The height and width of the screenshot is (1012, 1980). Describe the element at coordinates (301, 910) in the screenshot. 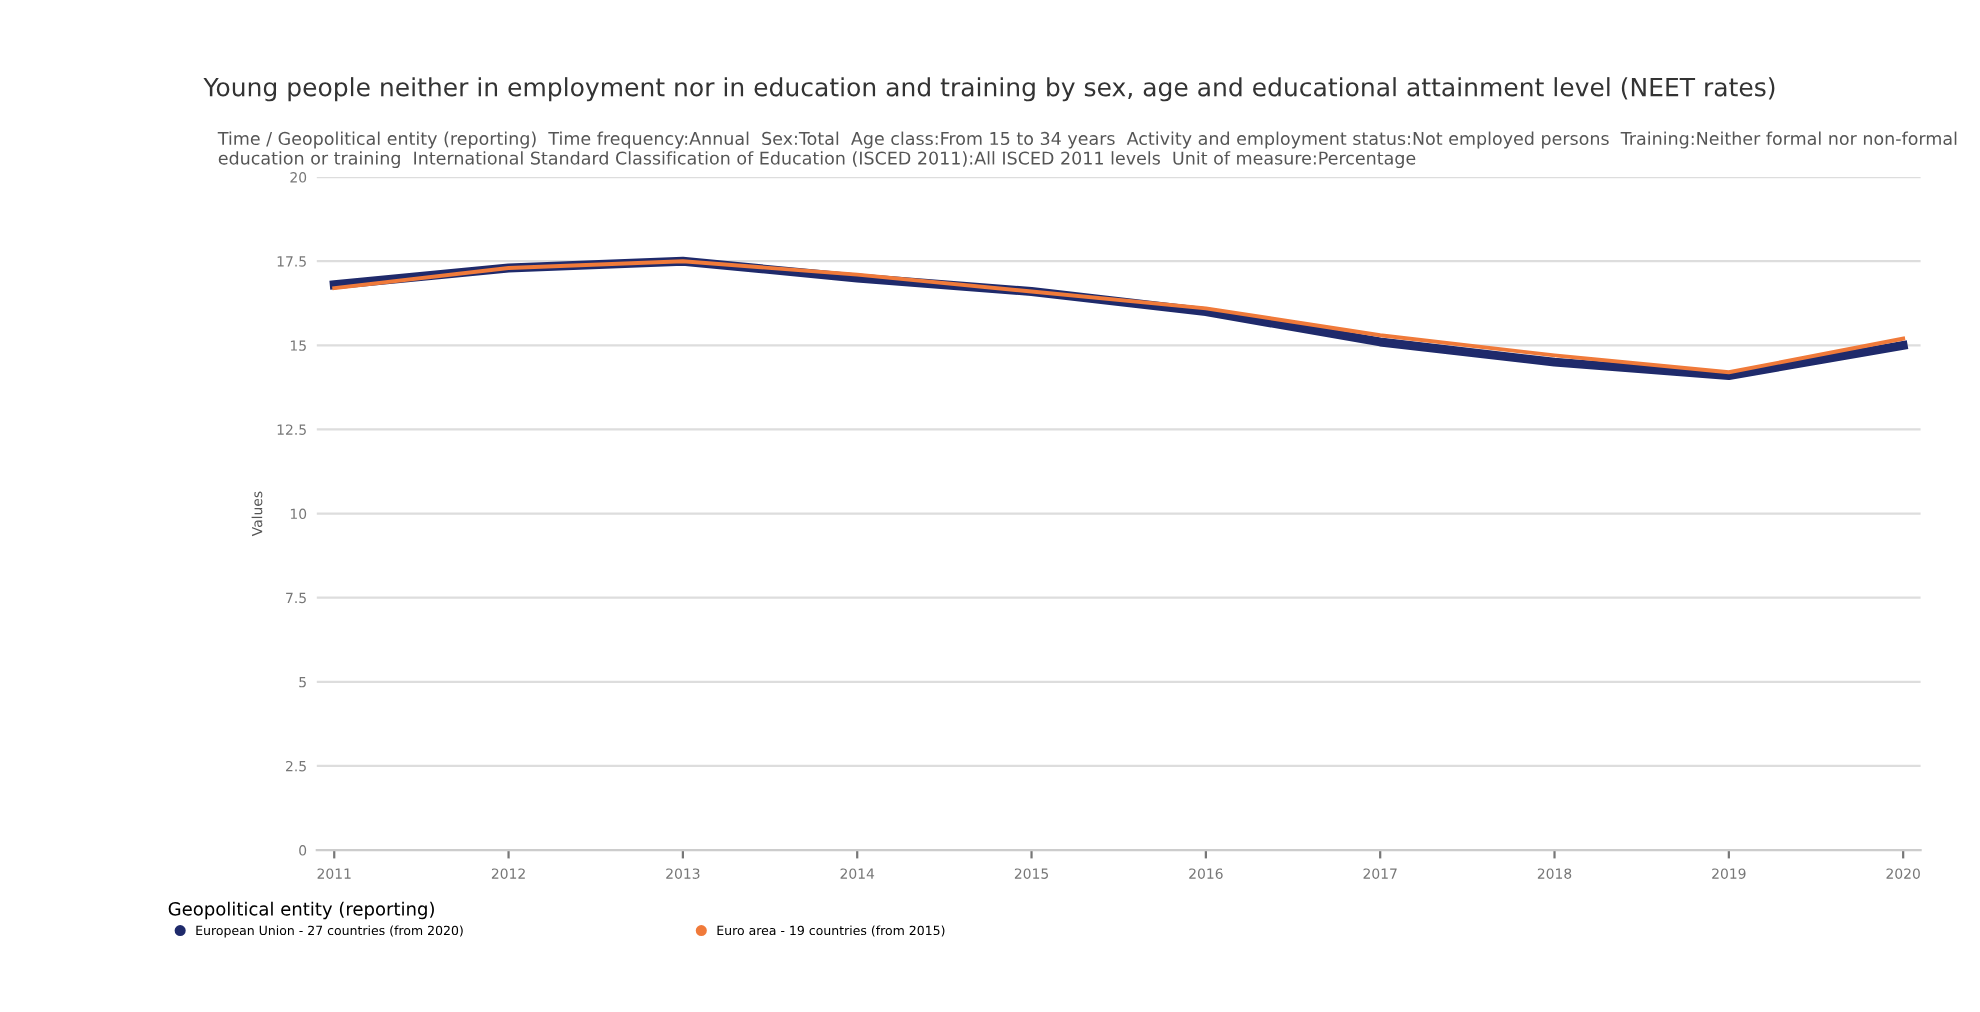

I see `legend-title: Geopolitical entity (reporting)` at that location.